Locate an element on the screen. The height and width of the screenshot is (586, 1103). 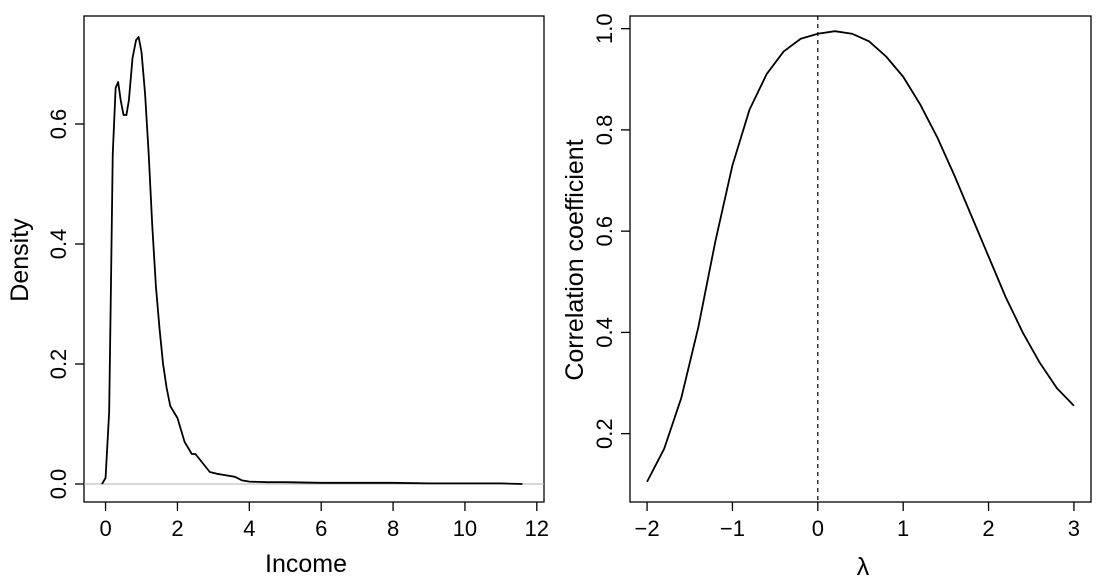
x-tick-label: 10 is located at coordinates (465, 528).